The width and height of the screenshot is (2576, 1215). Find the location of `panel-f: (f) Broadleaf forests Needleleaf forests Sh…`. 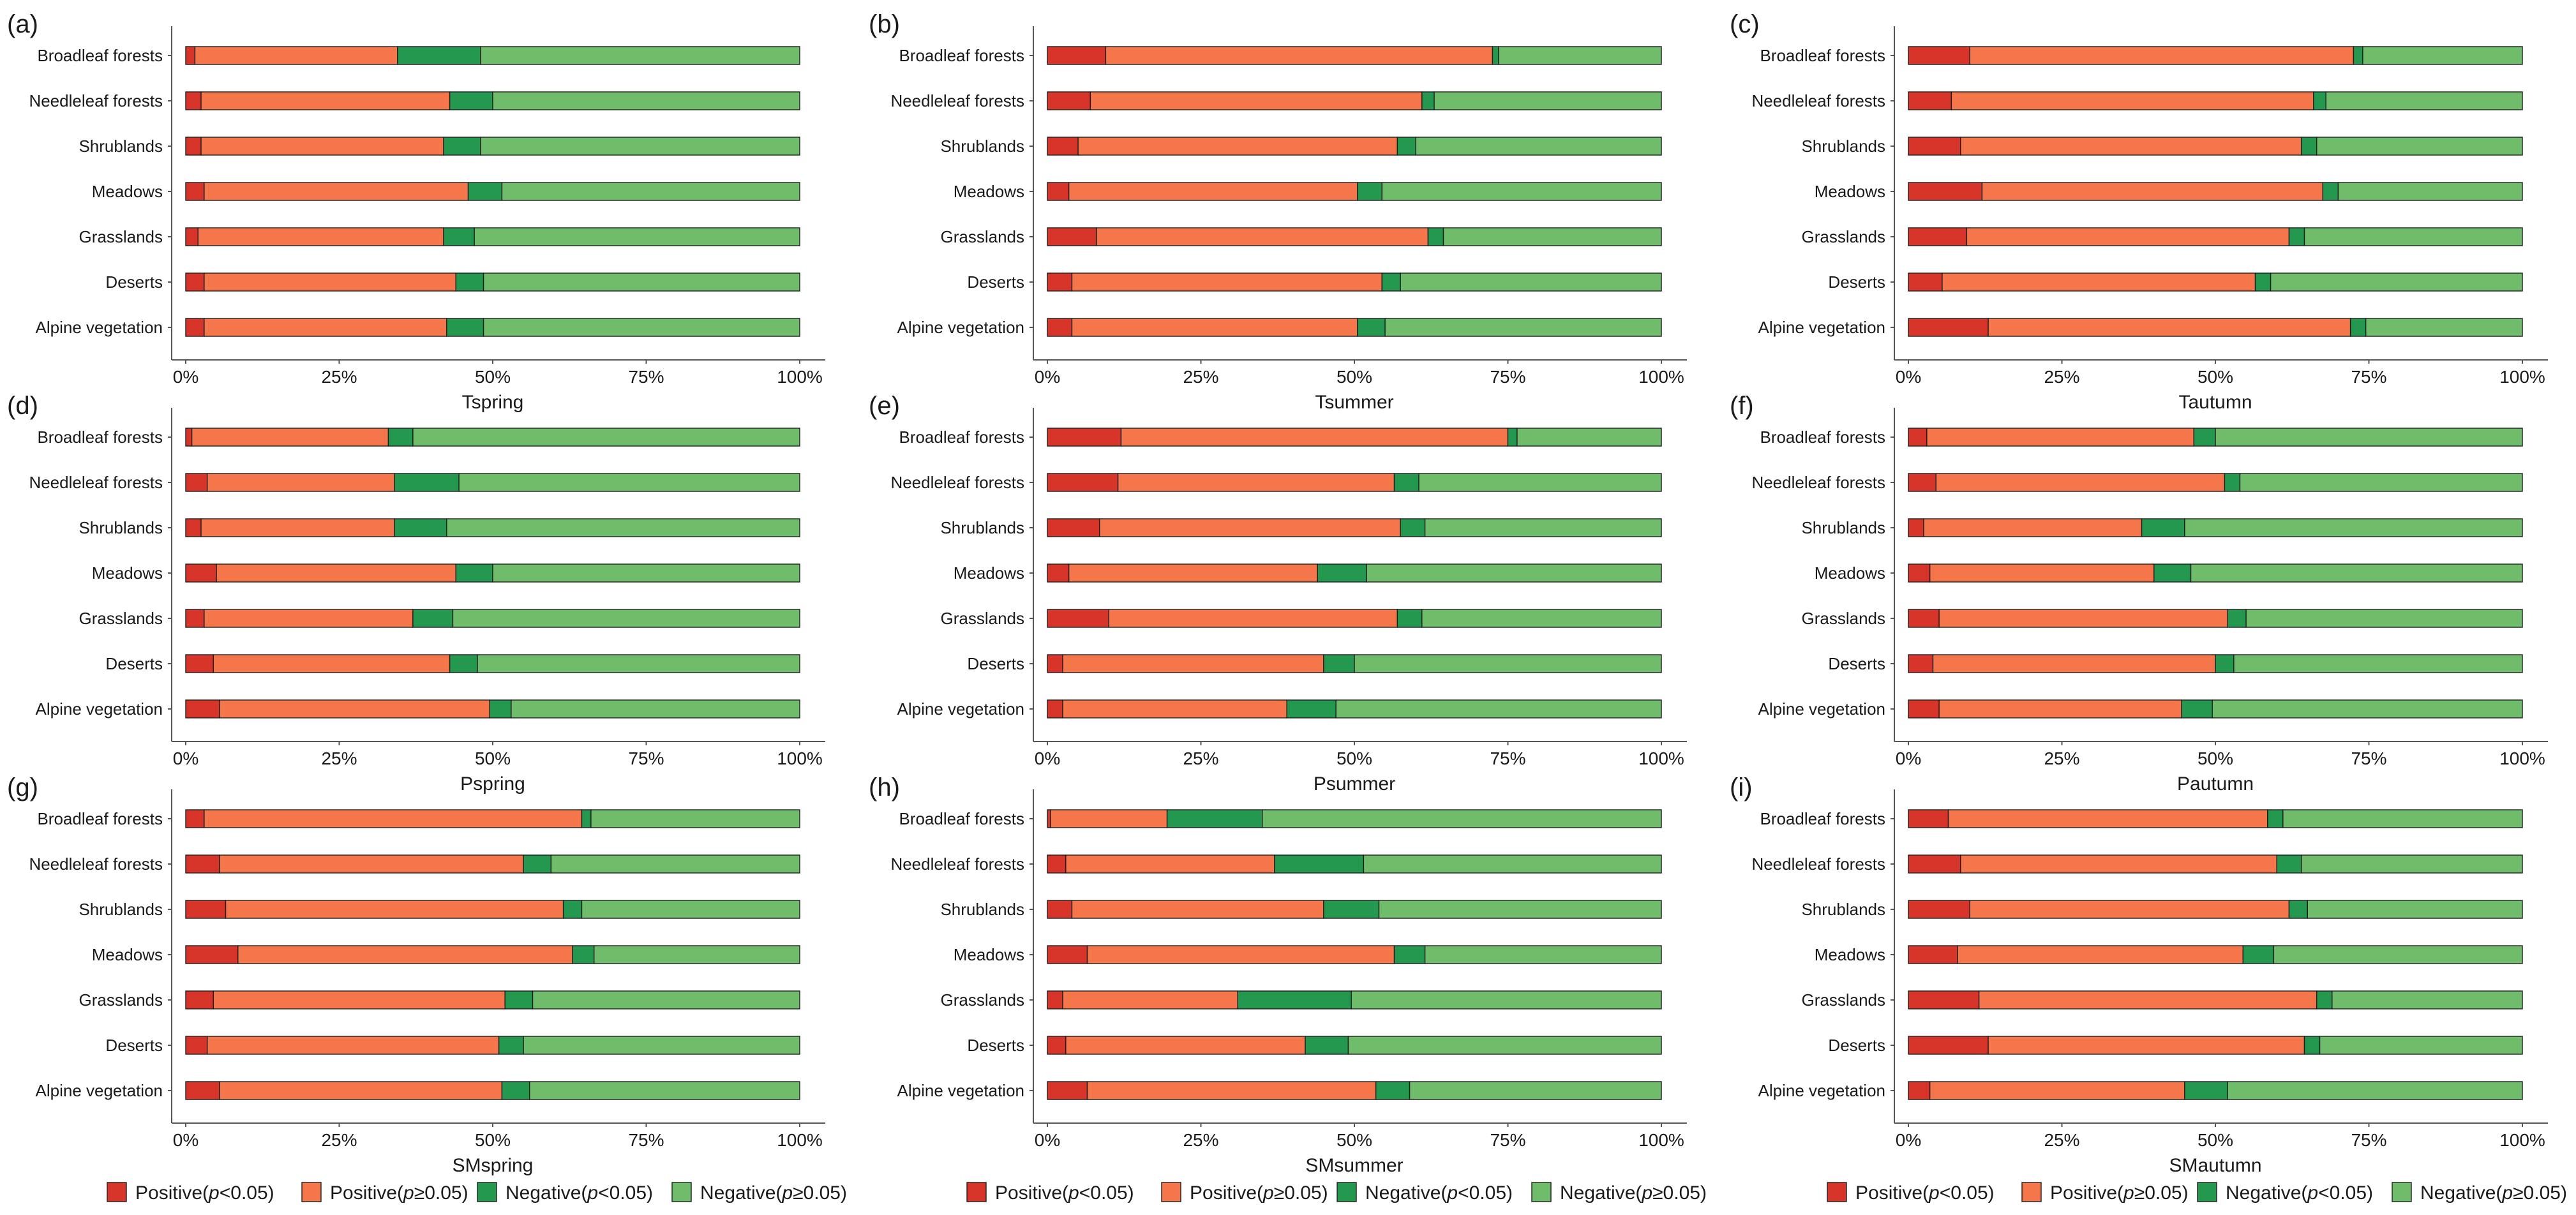

panel-f: (f) Broadleaf forests Needleleaf forests Sh… is located at coordinates (2139, 593).